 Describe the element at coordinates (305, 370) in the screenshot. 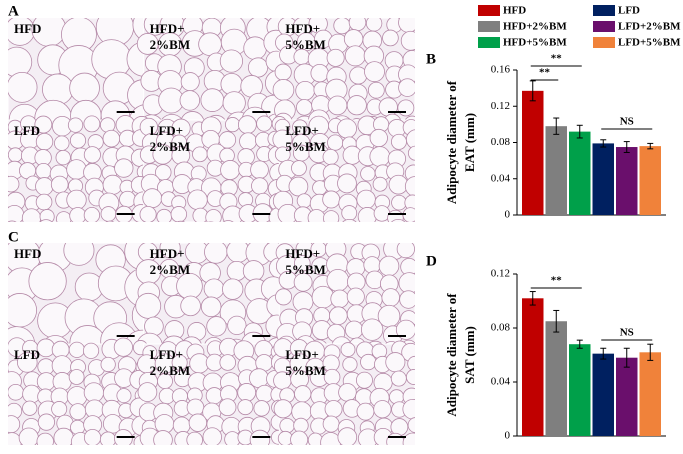

I see `tile-label: 5%BM` at that location.